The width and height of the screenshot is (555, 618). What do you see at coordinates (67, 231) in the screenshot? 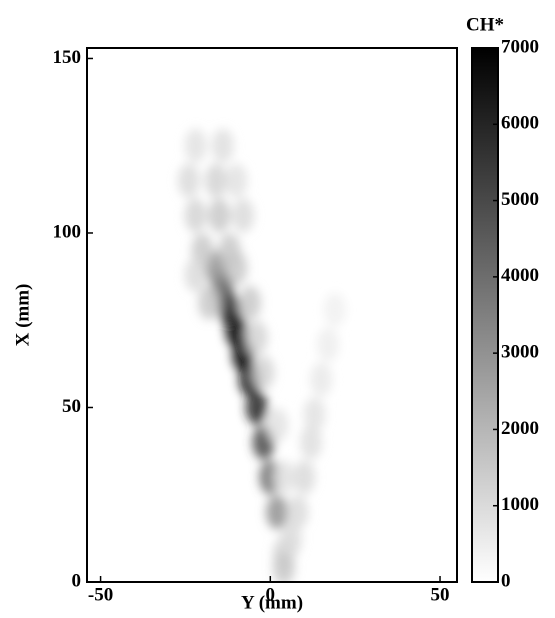
I see `y-tick-label: 100` at bounding box center [67, 231].